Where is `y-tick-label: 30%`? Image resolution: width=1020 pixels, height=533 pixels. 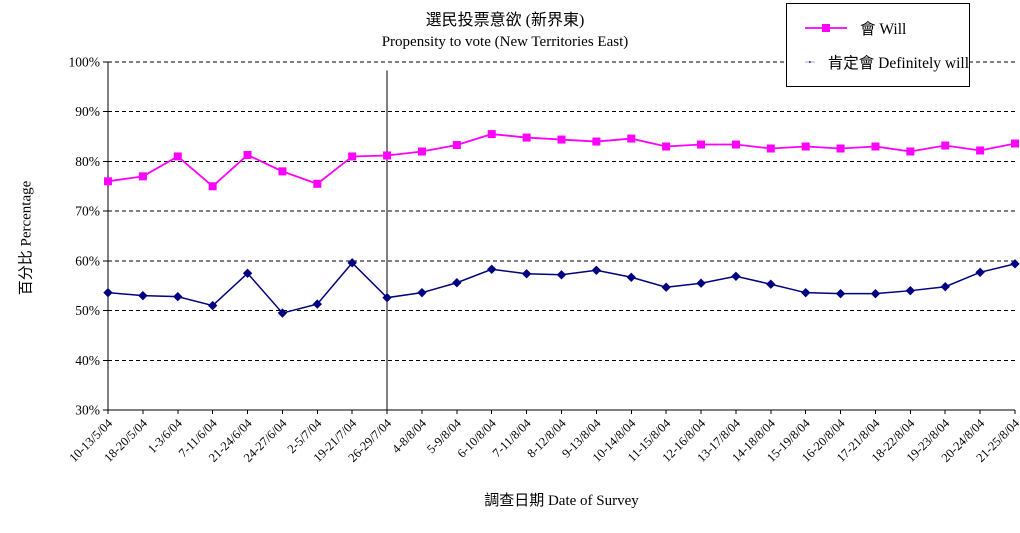 y-tick-label: 30% is located at coordinates (87, 410).